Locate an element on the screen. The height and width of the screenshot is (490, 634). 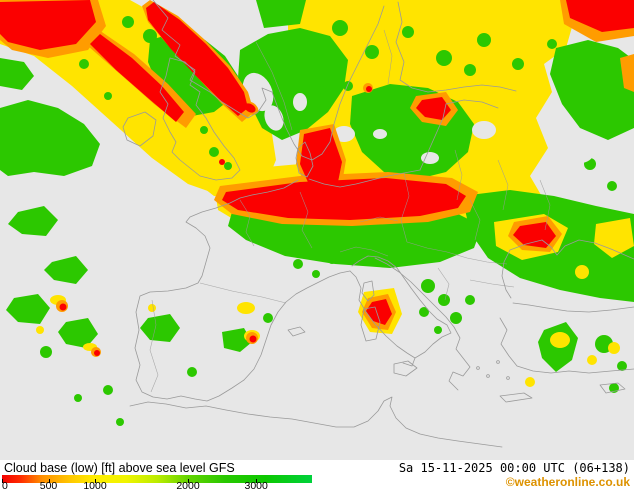
scale-label: 3000 is located at coordinates (256, 485).